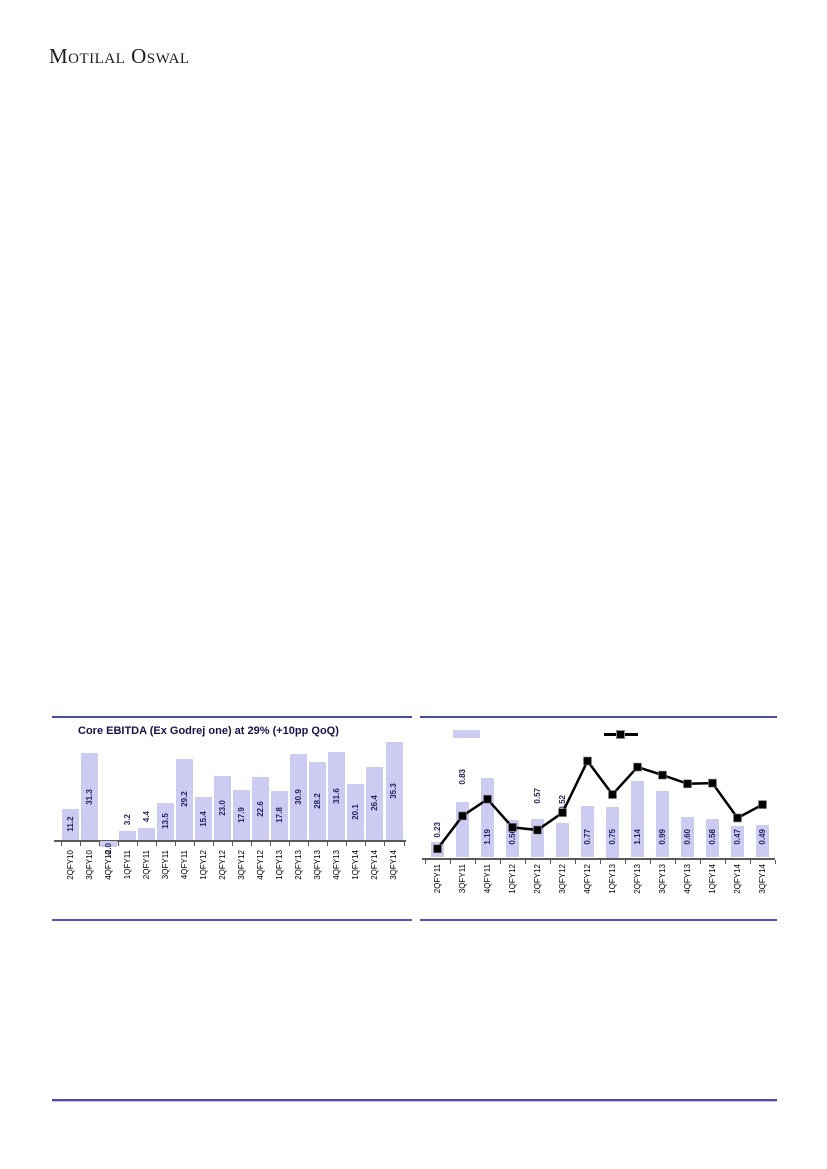 The height and width of the screenshot is (1169, 827). I want to click on legend-line-symbol-icon, so click(621, 734).